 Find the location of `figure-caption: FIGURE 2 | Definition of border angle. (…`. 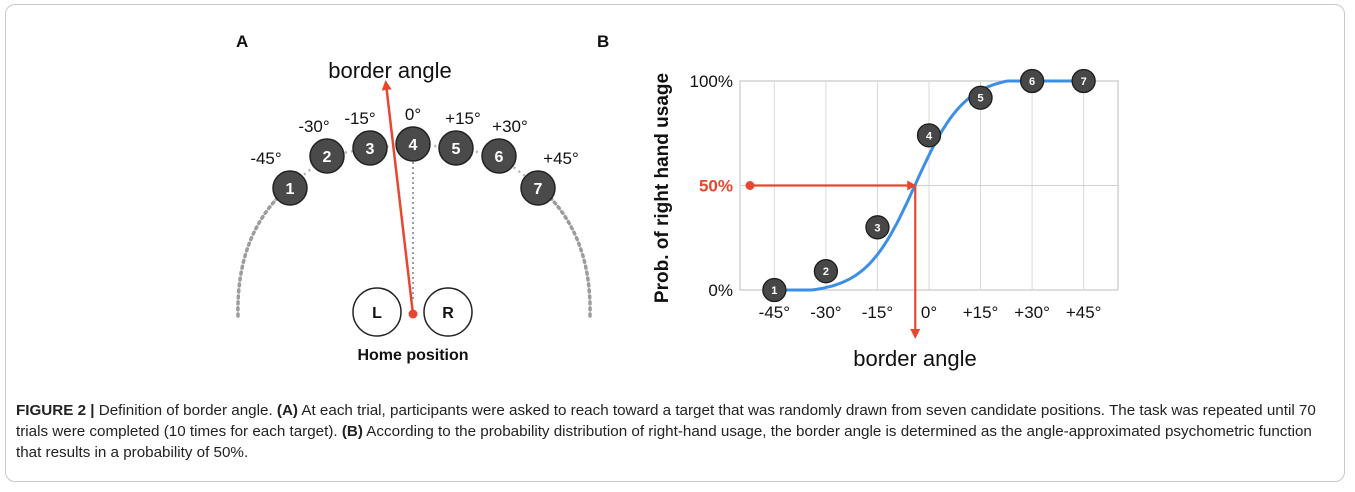

figure-caption: FIGURE 2 | Definition of border angle. (… is located at coordinates (676, 431).